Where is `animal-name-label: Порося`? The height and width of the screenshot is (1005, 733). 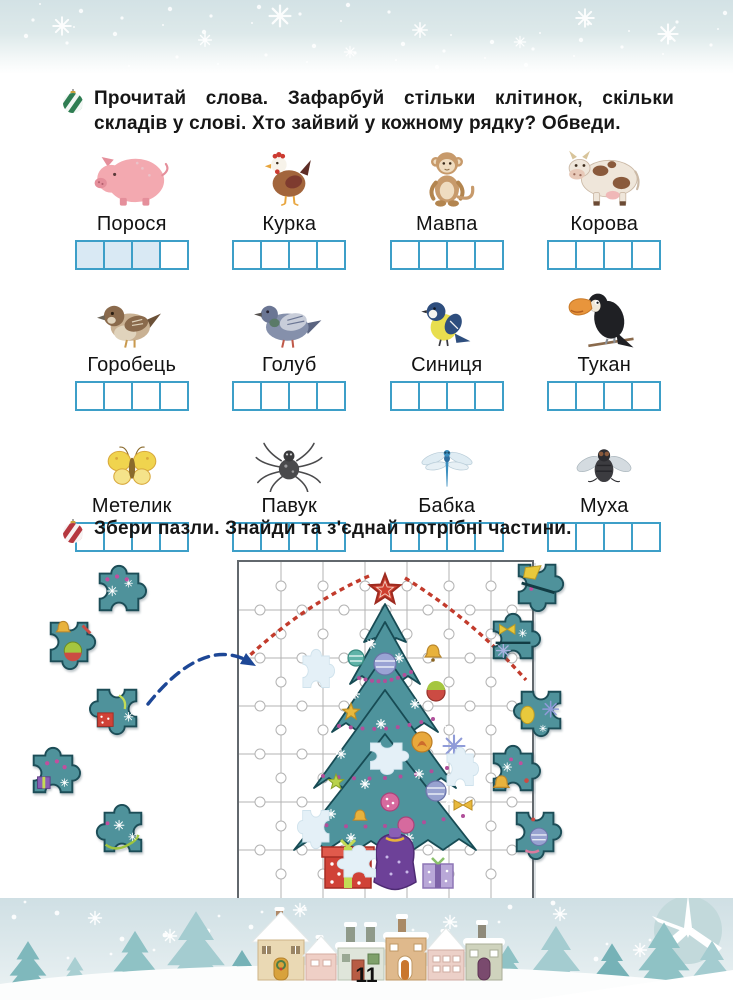 animal-name-label: Порося is located at coordinates (131, 224).